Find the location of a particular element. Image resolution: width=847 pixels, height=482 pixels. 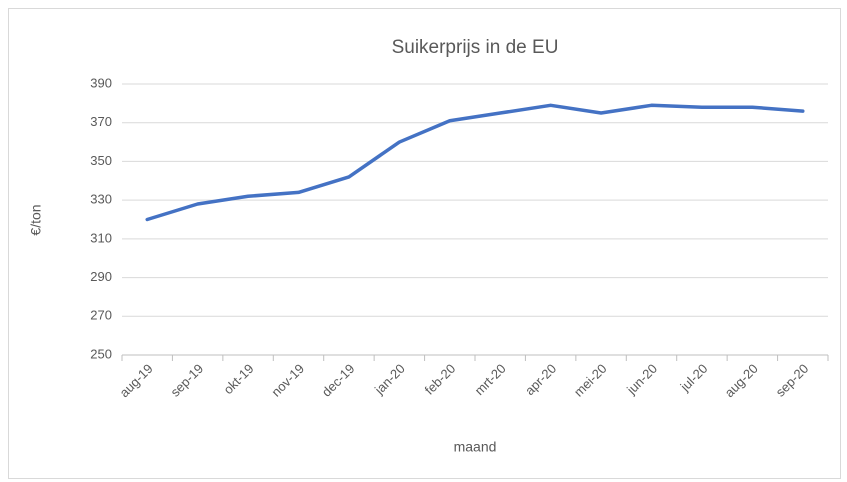

chart-title: Suikerprijs in de EU is located at coordinates (475, 47).